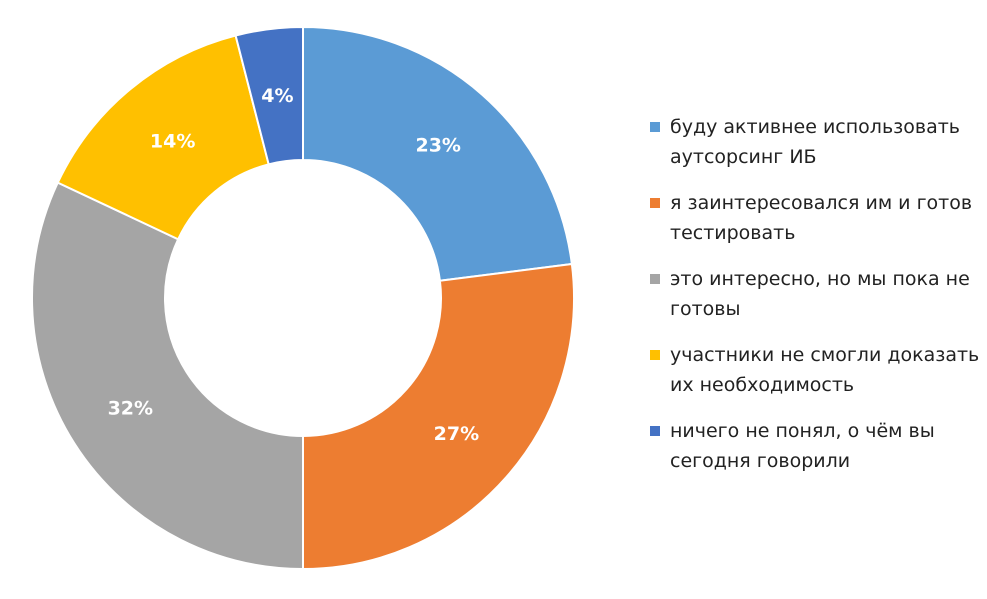  I want to click on legend-item: буду активнее использовать аутсорсинг ИБ, so click(815, 142).